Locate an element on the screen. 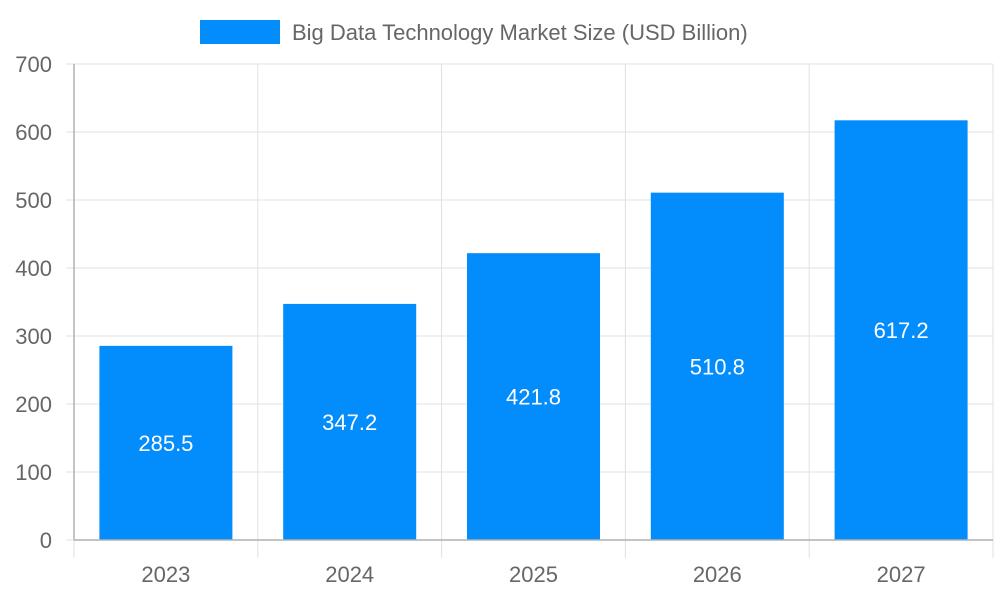 This screenshot has width=1000, height=605. y-tick-label: 0 is located at coordinates (46, 540).